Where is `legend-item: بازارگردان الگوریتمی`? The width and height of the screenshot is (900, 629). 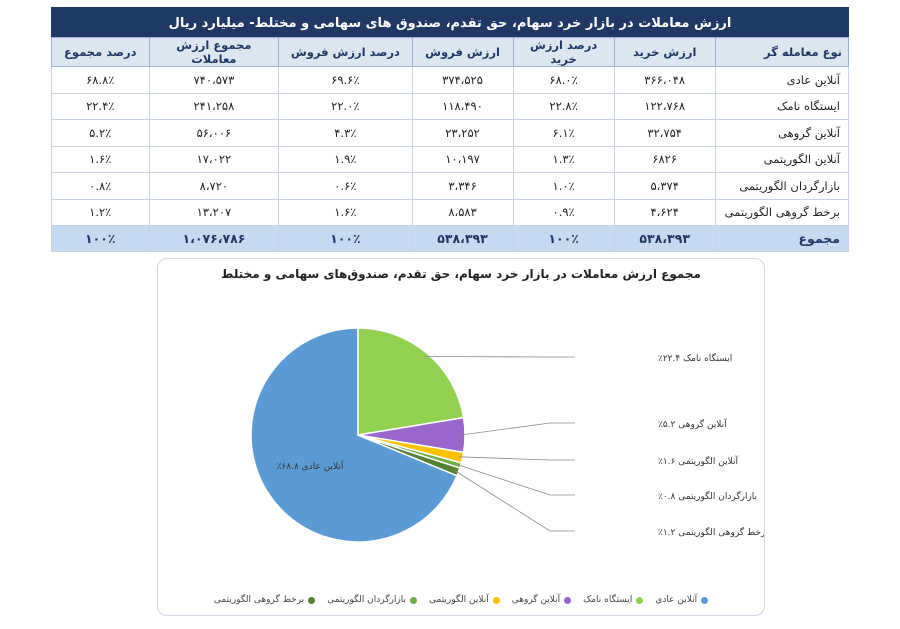
legend-item: بازارگردان الگوریتمی is located at coordinates (372, 600).